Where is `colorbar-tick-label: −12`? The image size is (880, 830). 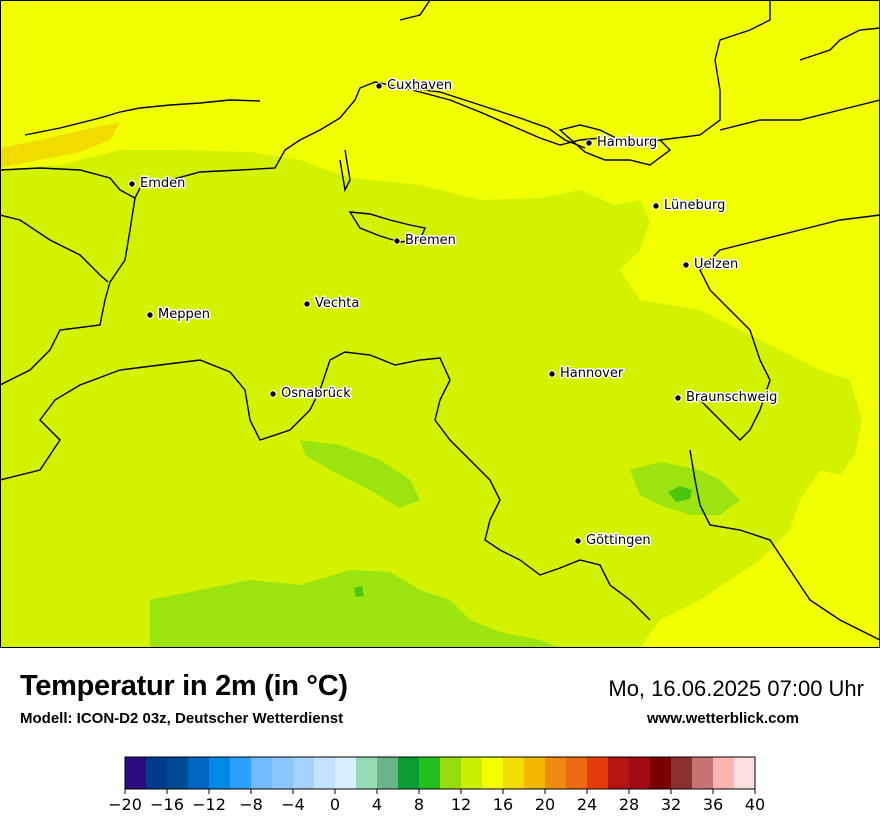 colorbar-tick-label: −12 is located at coordinates (209, 804).